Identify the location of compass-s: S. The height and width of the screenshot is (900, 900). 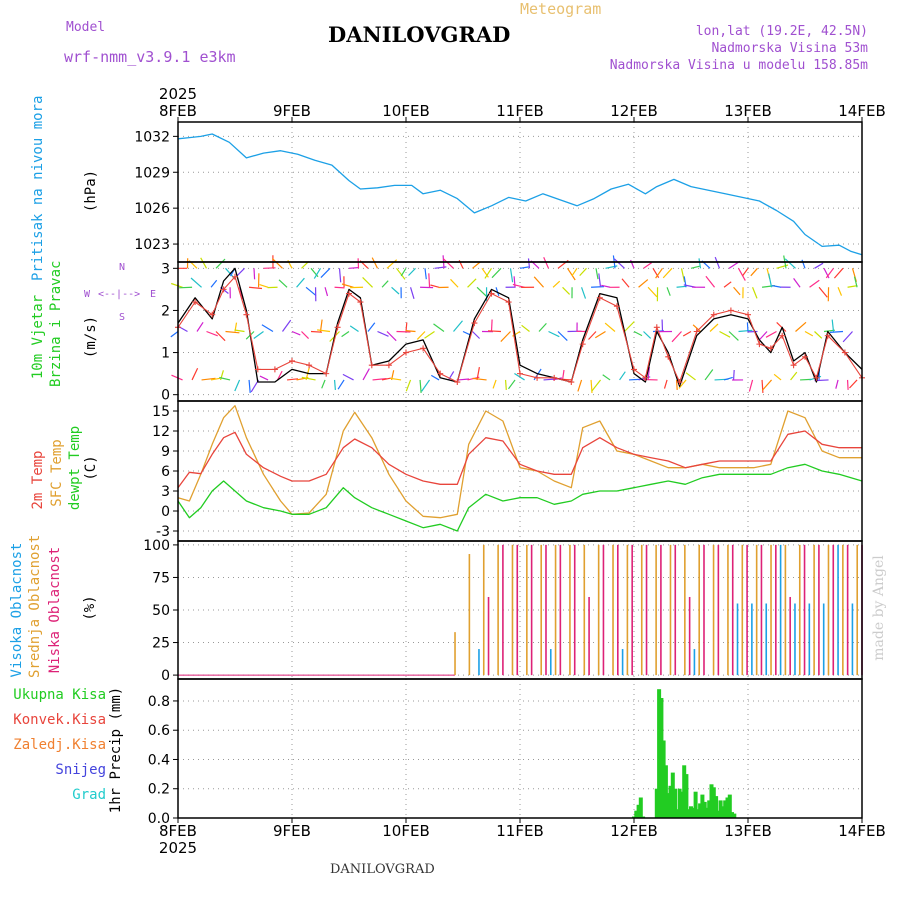
(122, 317).